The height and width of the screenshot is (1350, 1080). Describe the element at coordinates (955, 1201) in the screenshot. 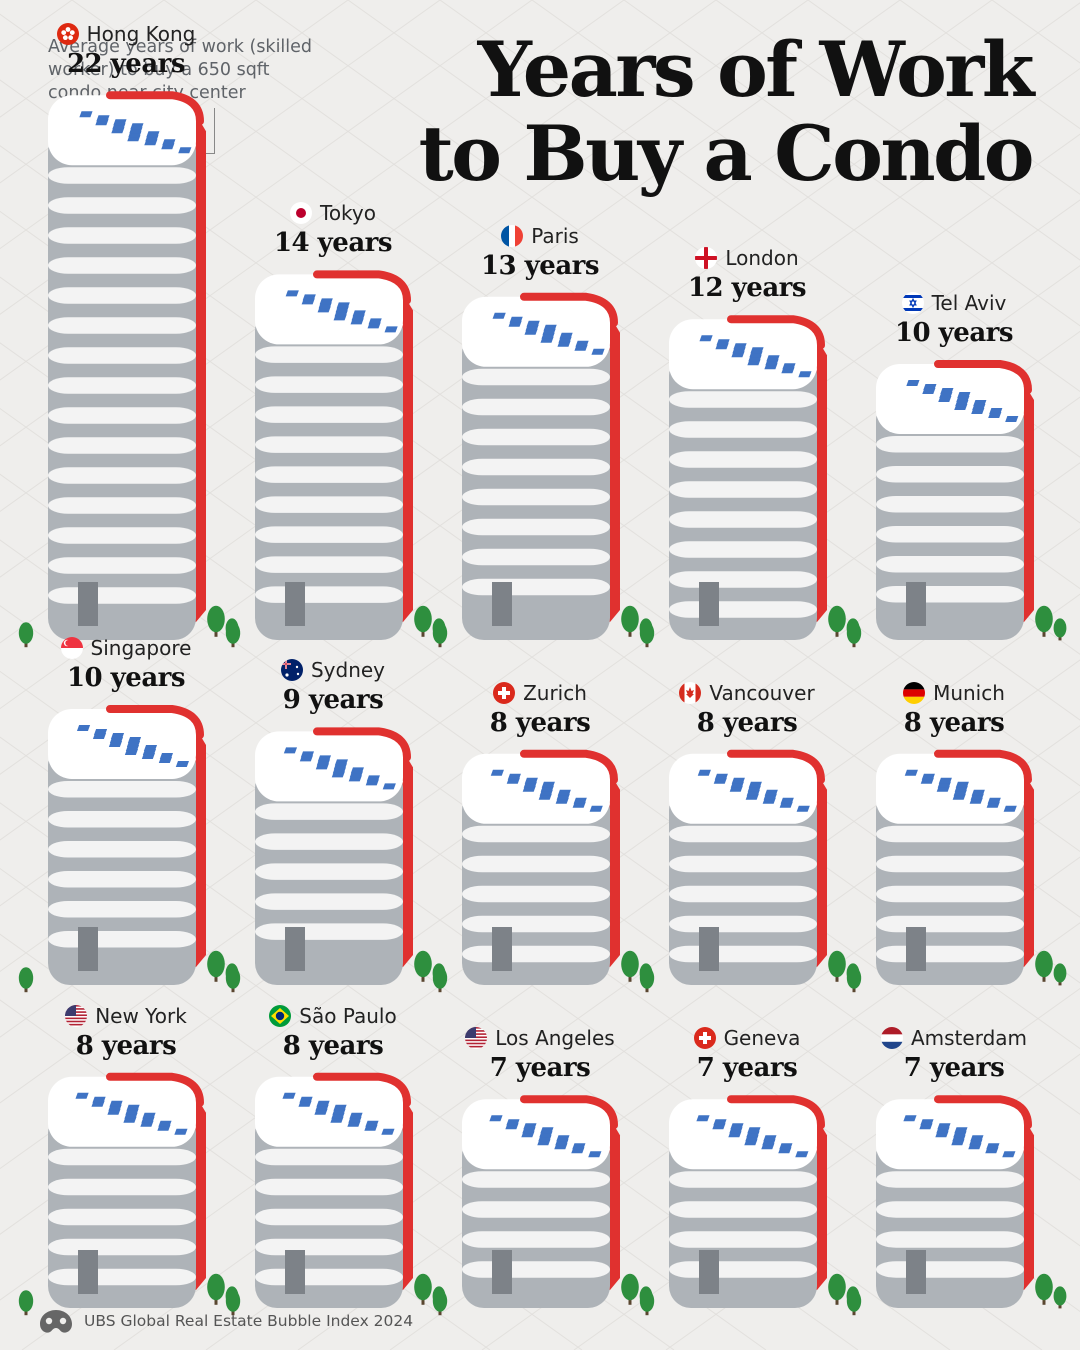

I see `building-amsterdam` at that location.